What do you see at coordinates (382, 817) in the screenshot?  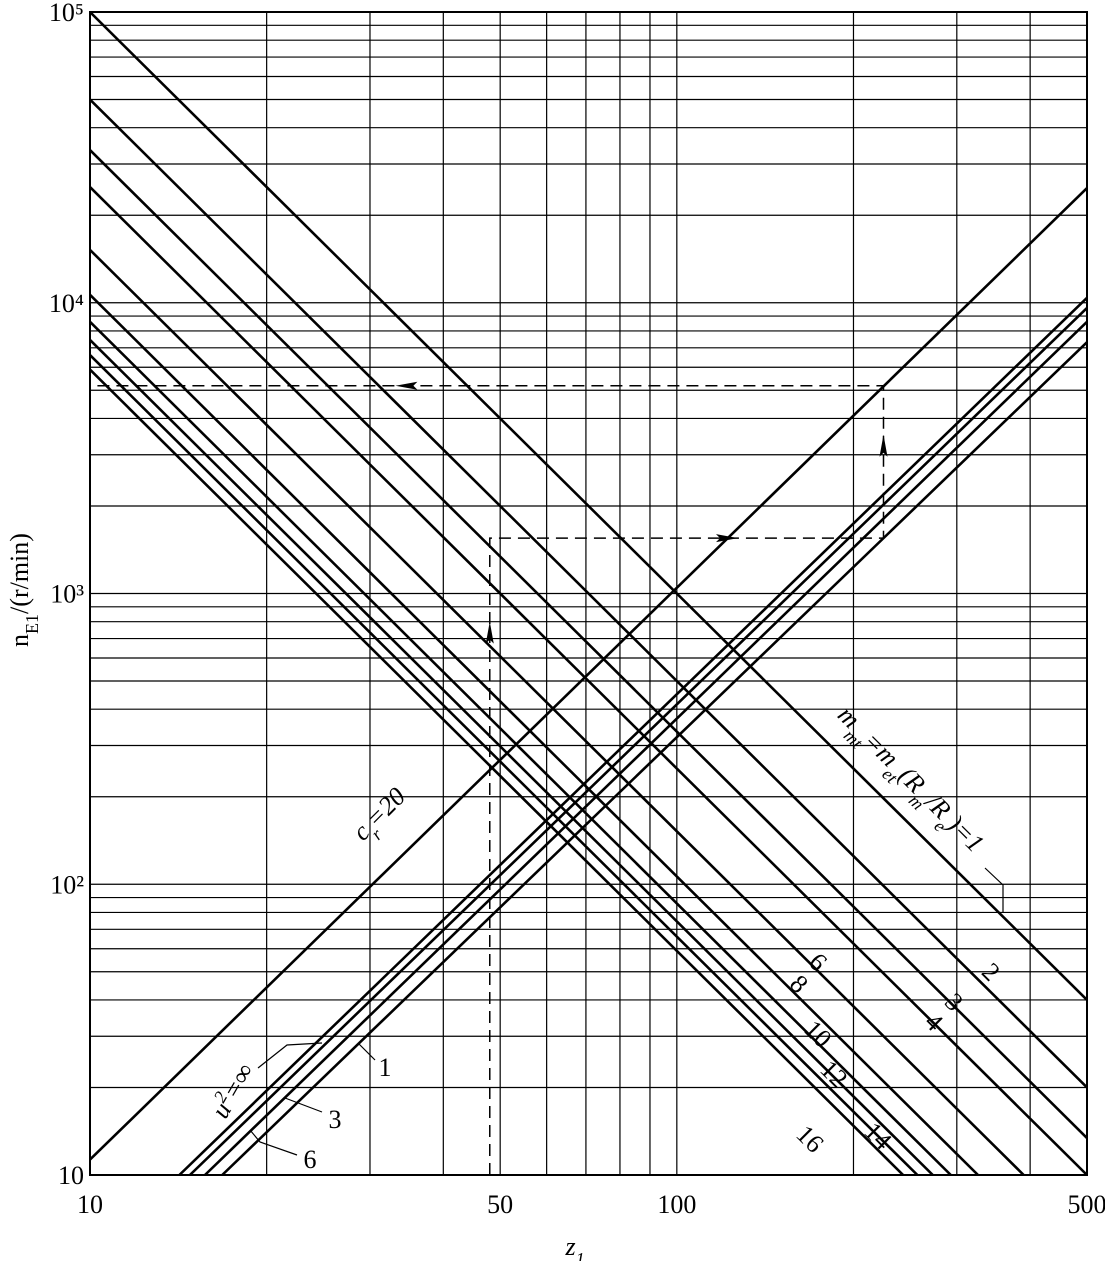 I see `series-label: cr=20` at bounding box center [382, 817].